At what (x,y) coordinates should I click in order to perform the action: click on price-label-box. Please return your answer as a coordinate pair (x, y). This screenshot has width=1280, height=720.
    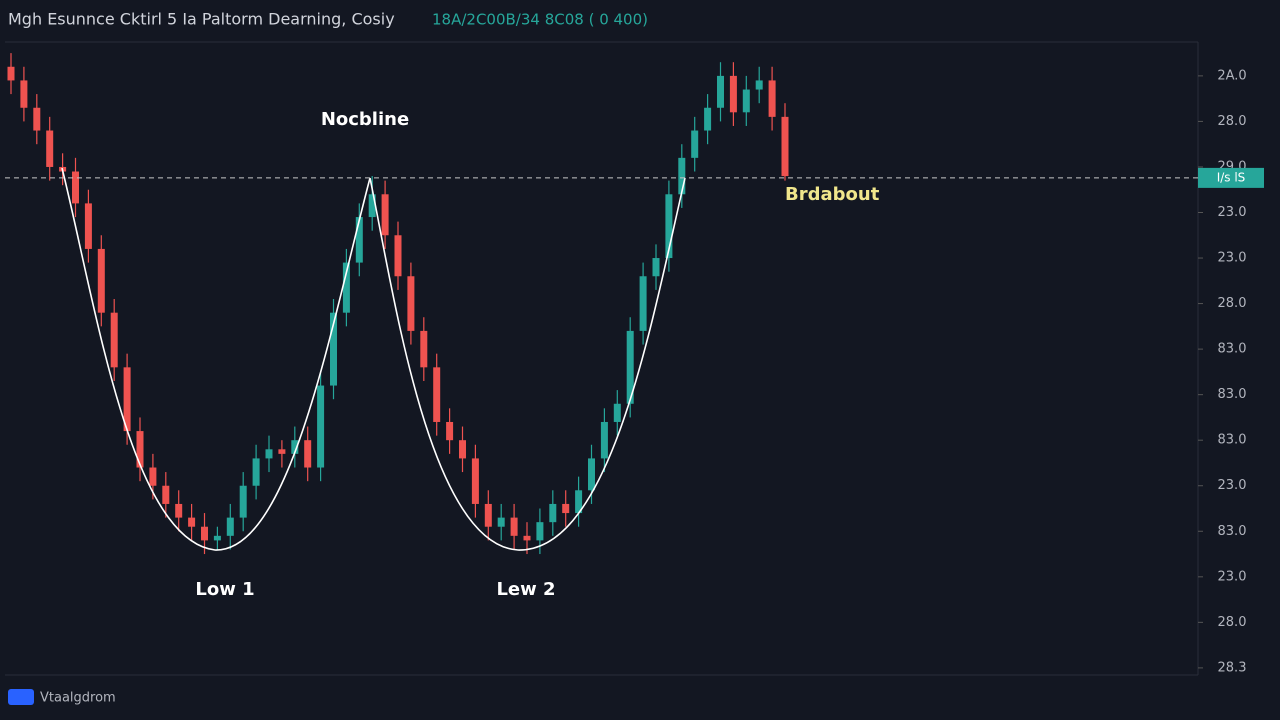
    Looking at the image, I should click on (1231, 177).